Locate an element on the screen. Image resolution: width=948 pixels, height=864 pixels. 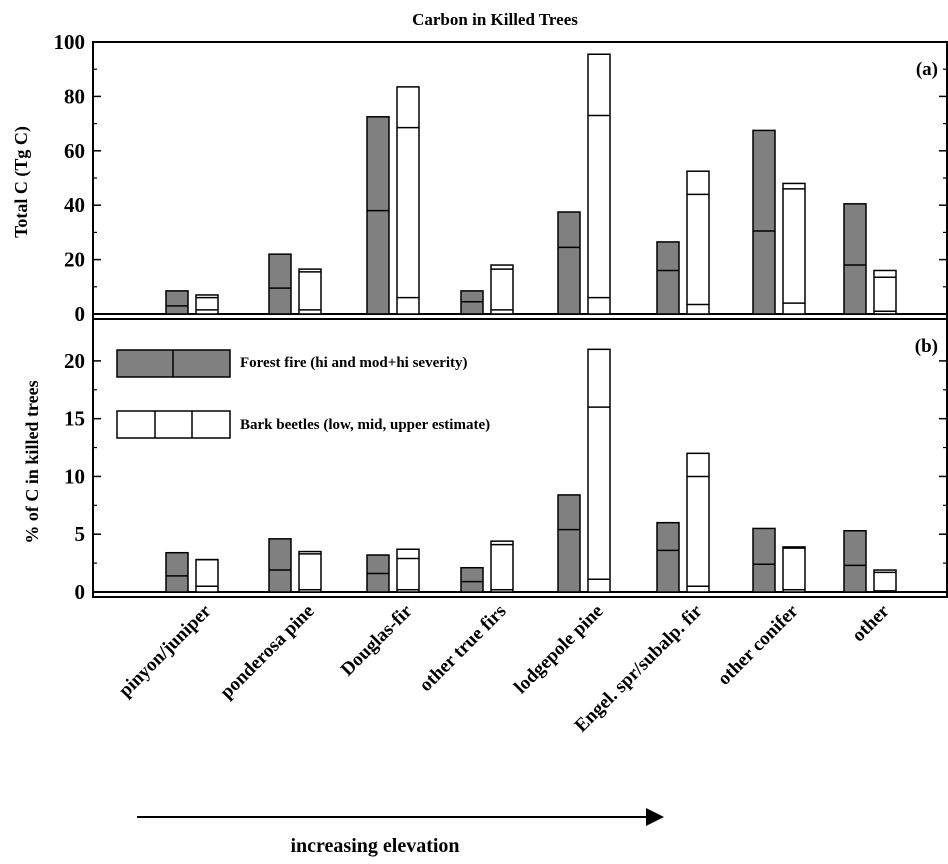
category-label: Douglas-fir is located at coordinates (377, 640).